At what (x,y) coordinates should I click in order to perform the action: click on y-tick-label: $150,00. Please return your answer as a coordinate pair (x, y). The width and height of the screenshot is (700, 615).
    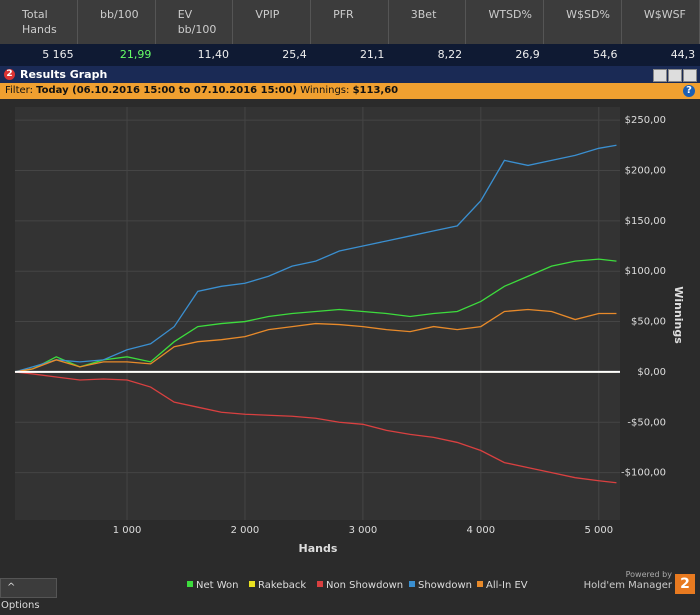
    Looking at the image, I should click on (645, 221).